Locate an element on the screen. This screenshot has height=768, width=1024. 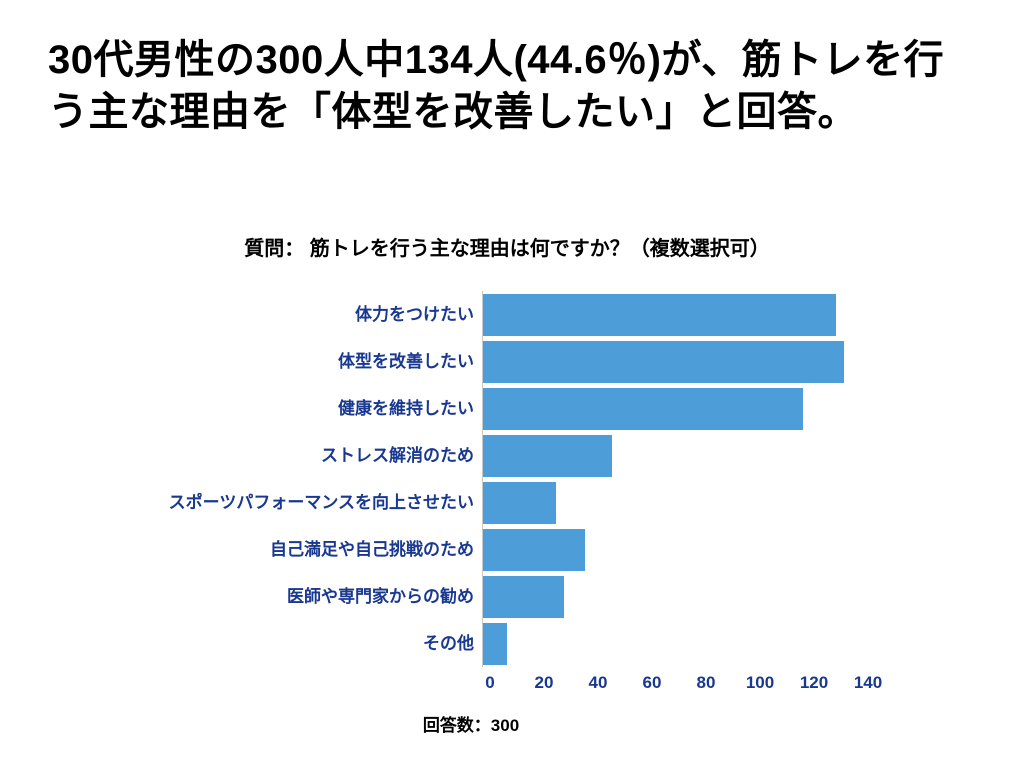
respondent-count: 回答数：300 is located at coordinates (471, 725).